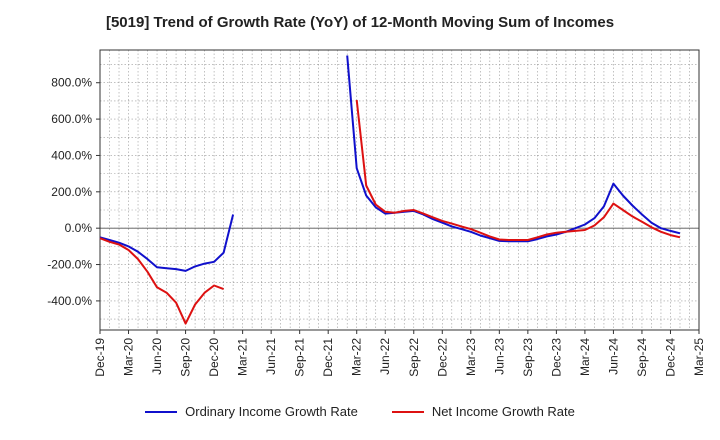 The width and height of the screenshot is (720, 440). What do you see at coordinates (471, 357) in the screenshot?
I see `x-tick-label: Mar-23` at bounding box center [471, 357].